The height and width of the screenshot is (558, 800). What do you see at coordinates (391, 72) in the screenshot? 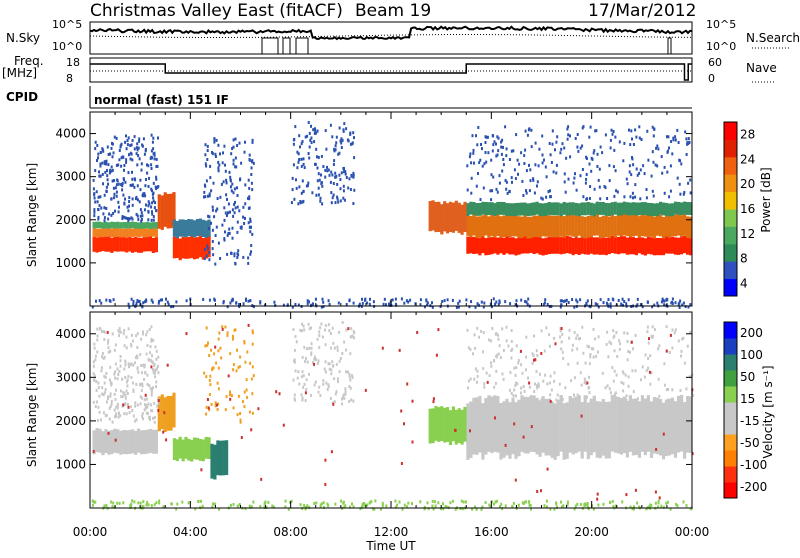
I see `freq-trace` at bounding box center [391, 72].